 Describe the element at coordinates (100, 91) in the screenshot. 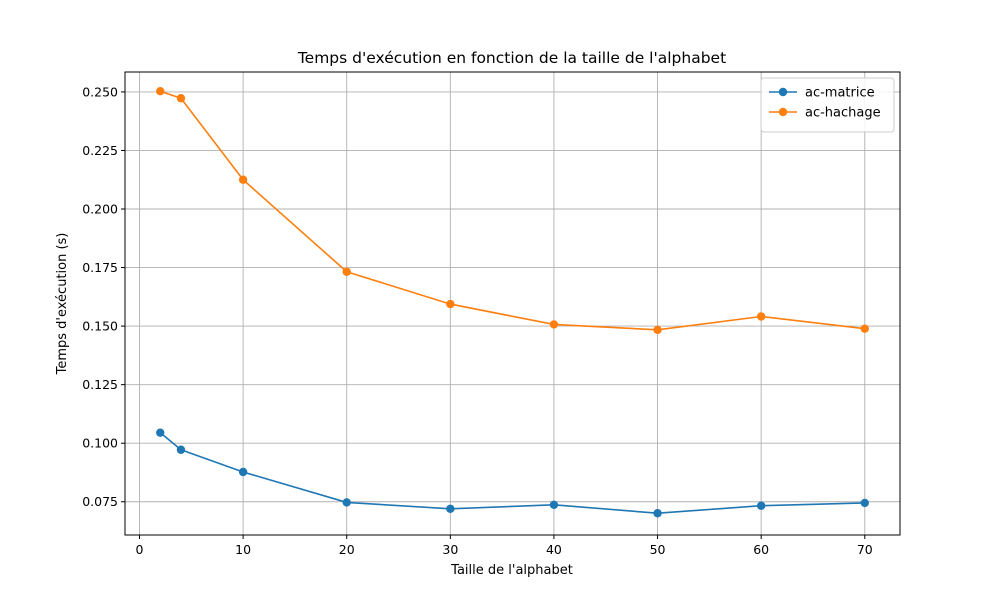

I see `y-tick-label: 0.250` at that location.